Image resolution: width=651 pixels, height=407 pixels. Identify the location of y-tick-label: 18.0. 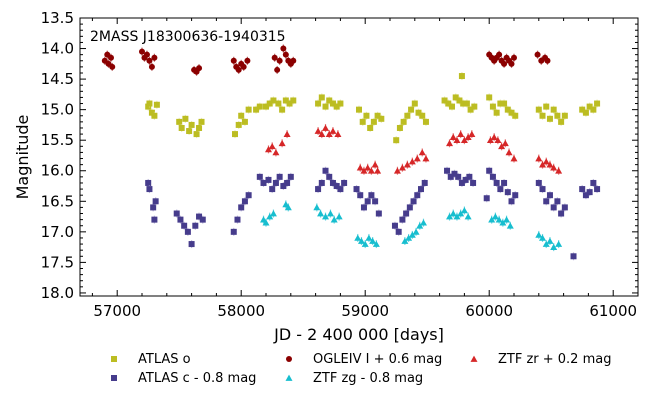
(57, 293).